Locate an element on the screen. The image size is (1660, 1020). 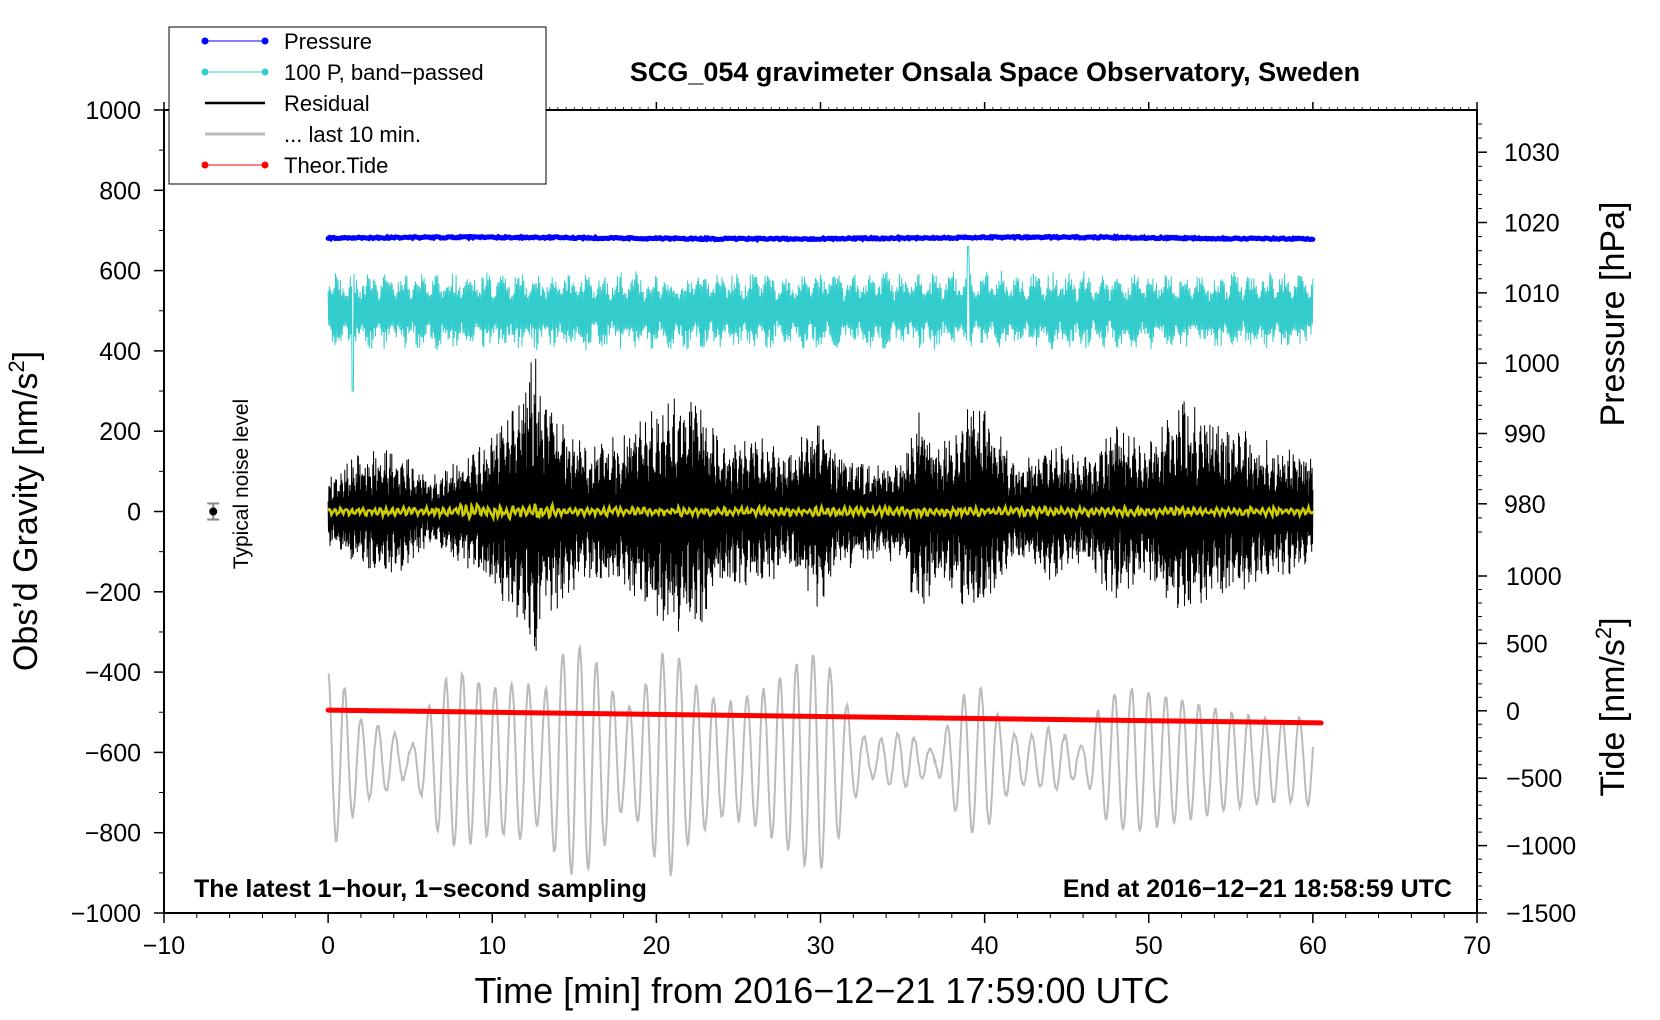
series-theor-tide is located at coordinates (824, 716).